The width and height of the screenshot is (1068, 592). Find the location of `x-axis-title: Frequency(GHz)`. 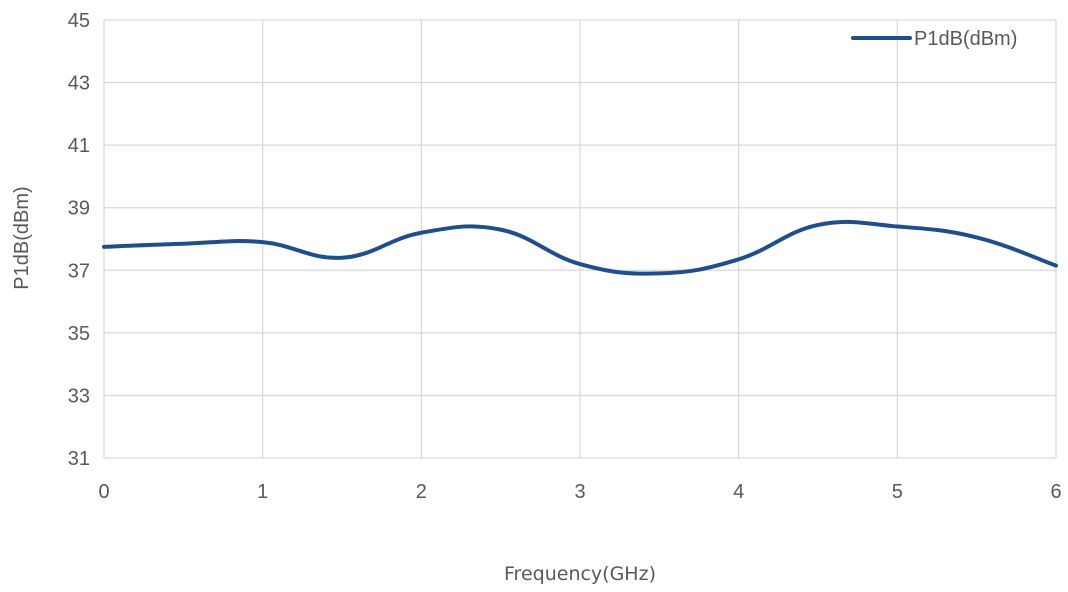

x-axis-title: Frequency(GHz) is located at coordinates (580, 574).